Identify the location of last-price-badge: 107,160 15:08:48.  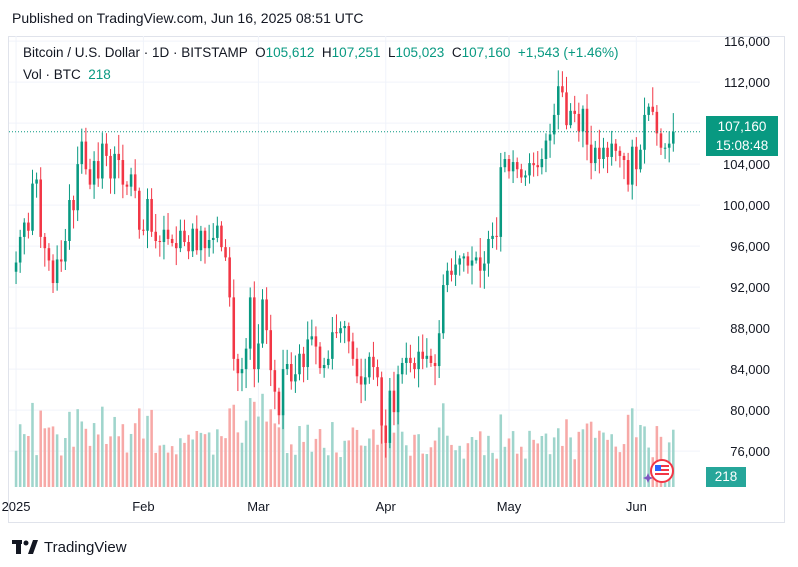
(742, 136).